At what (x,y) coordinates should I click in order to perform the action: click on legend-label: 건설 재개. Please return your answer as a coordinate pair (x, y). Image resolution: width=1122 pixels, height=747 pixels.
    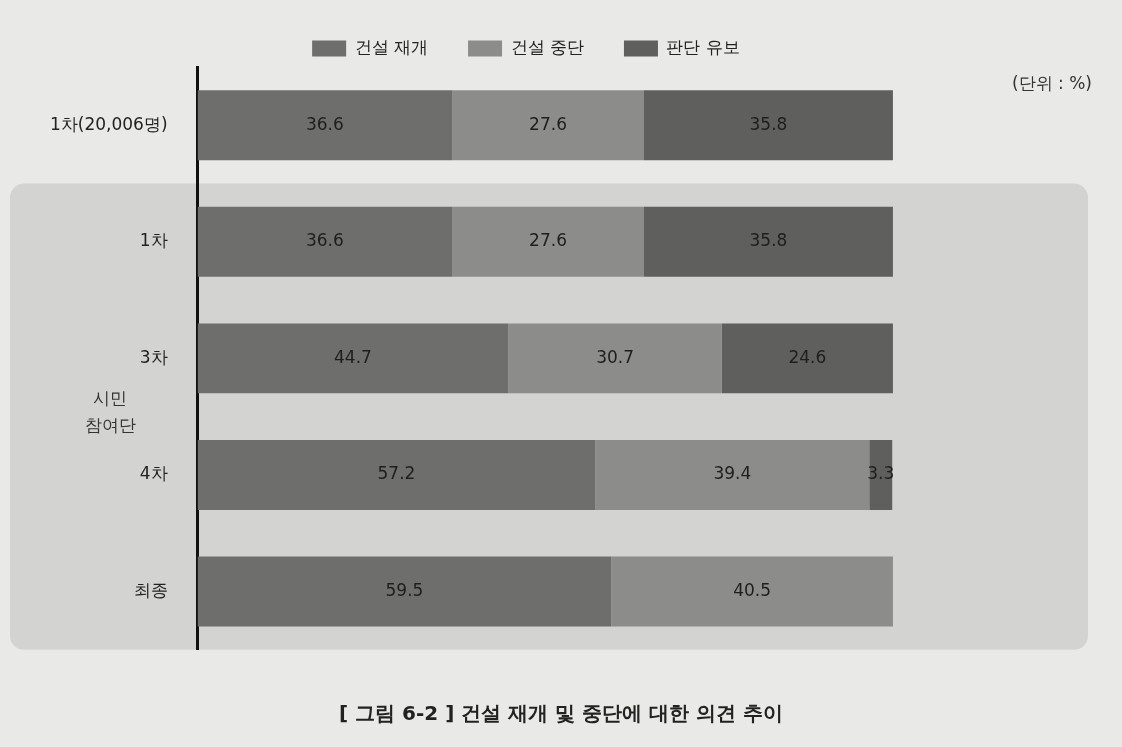
    Looking at the image, I should click on (391, 46).